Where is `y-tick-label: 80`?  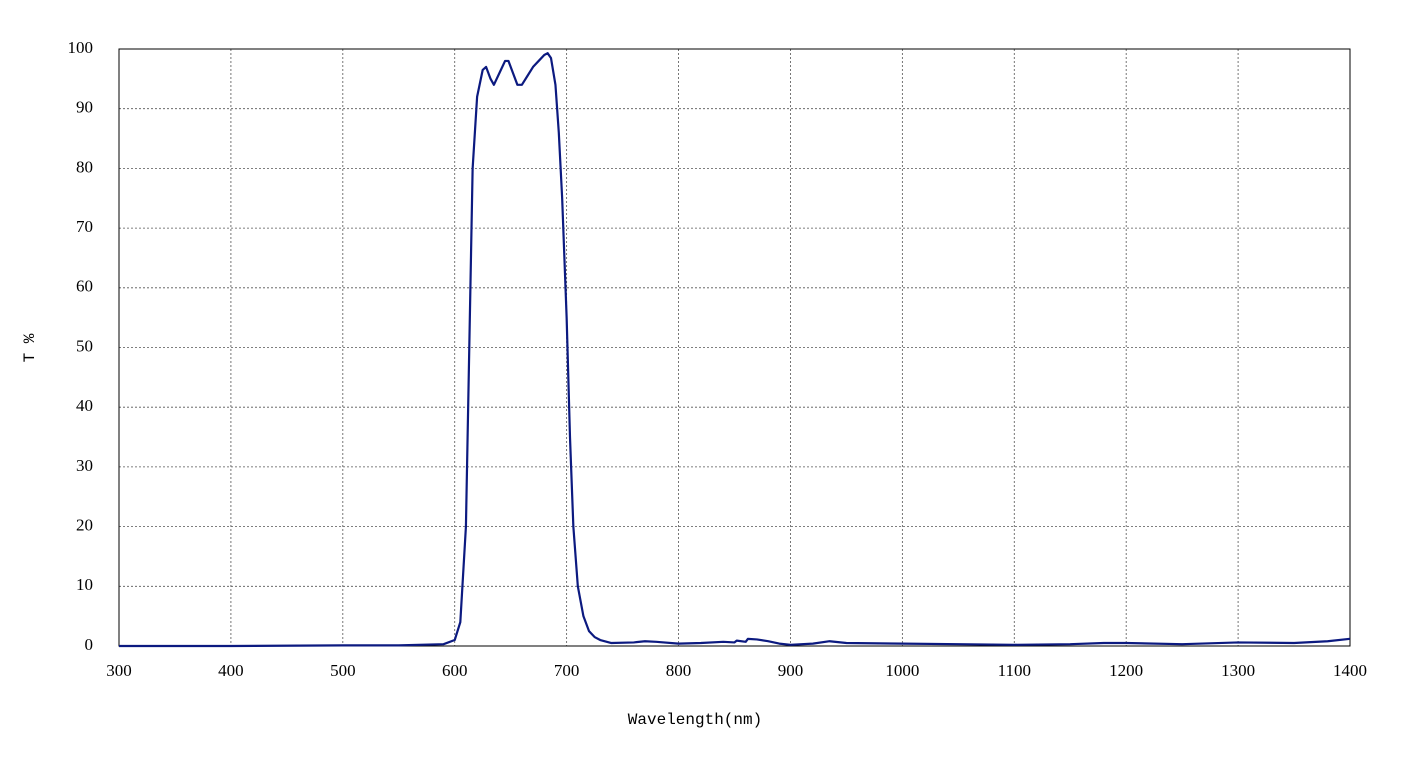 y-tick-label: 80 is located at coordinates (84, 166).